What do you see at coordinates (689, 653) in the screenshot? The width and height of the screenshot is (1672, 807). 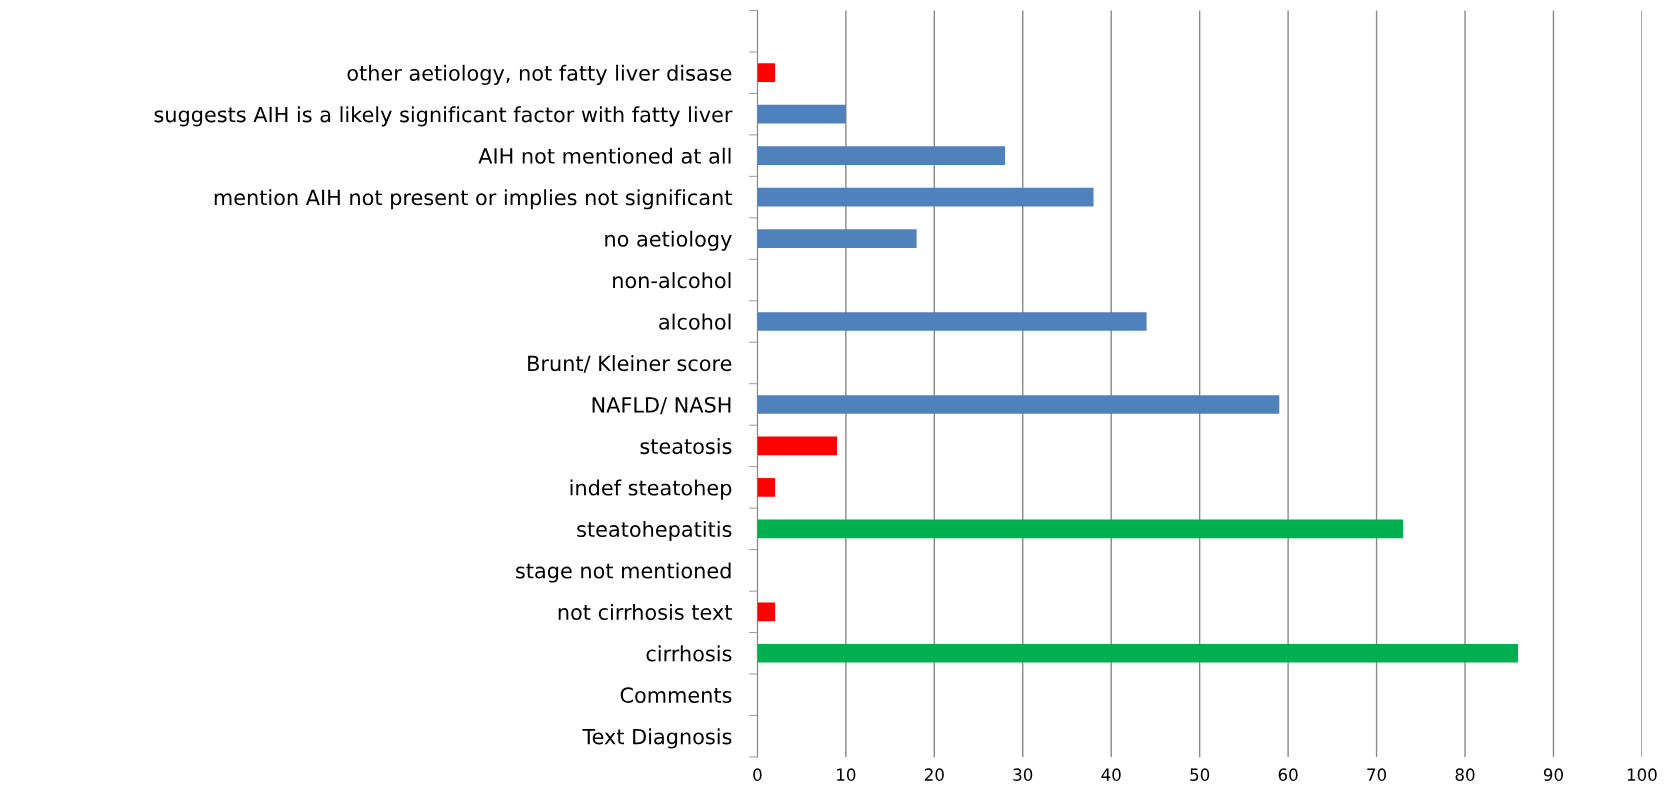 I see `y-tick-label: cirrhosis` at bounding box center [689, 653].